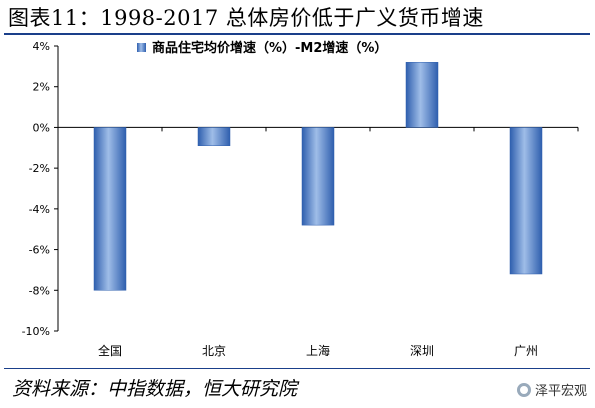 This screenshot has width=595, height=408. I want to click on footer-rule, so click(297, 368).